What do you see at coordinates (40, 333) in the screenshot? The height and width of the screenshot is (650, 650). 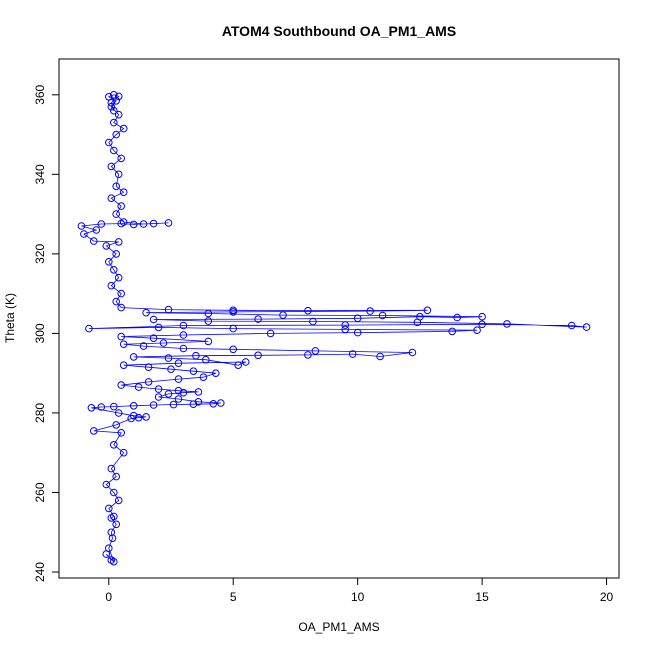 I see `y-tick-label: 300` at bounding box center [40, 333].